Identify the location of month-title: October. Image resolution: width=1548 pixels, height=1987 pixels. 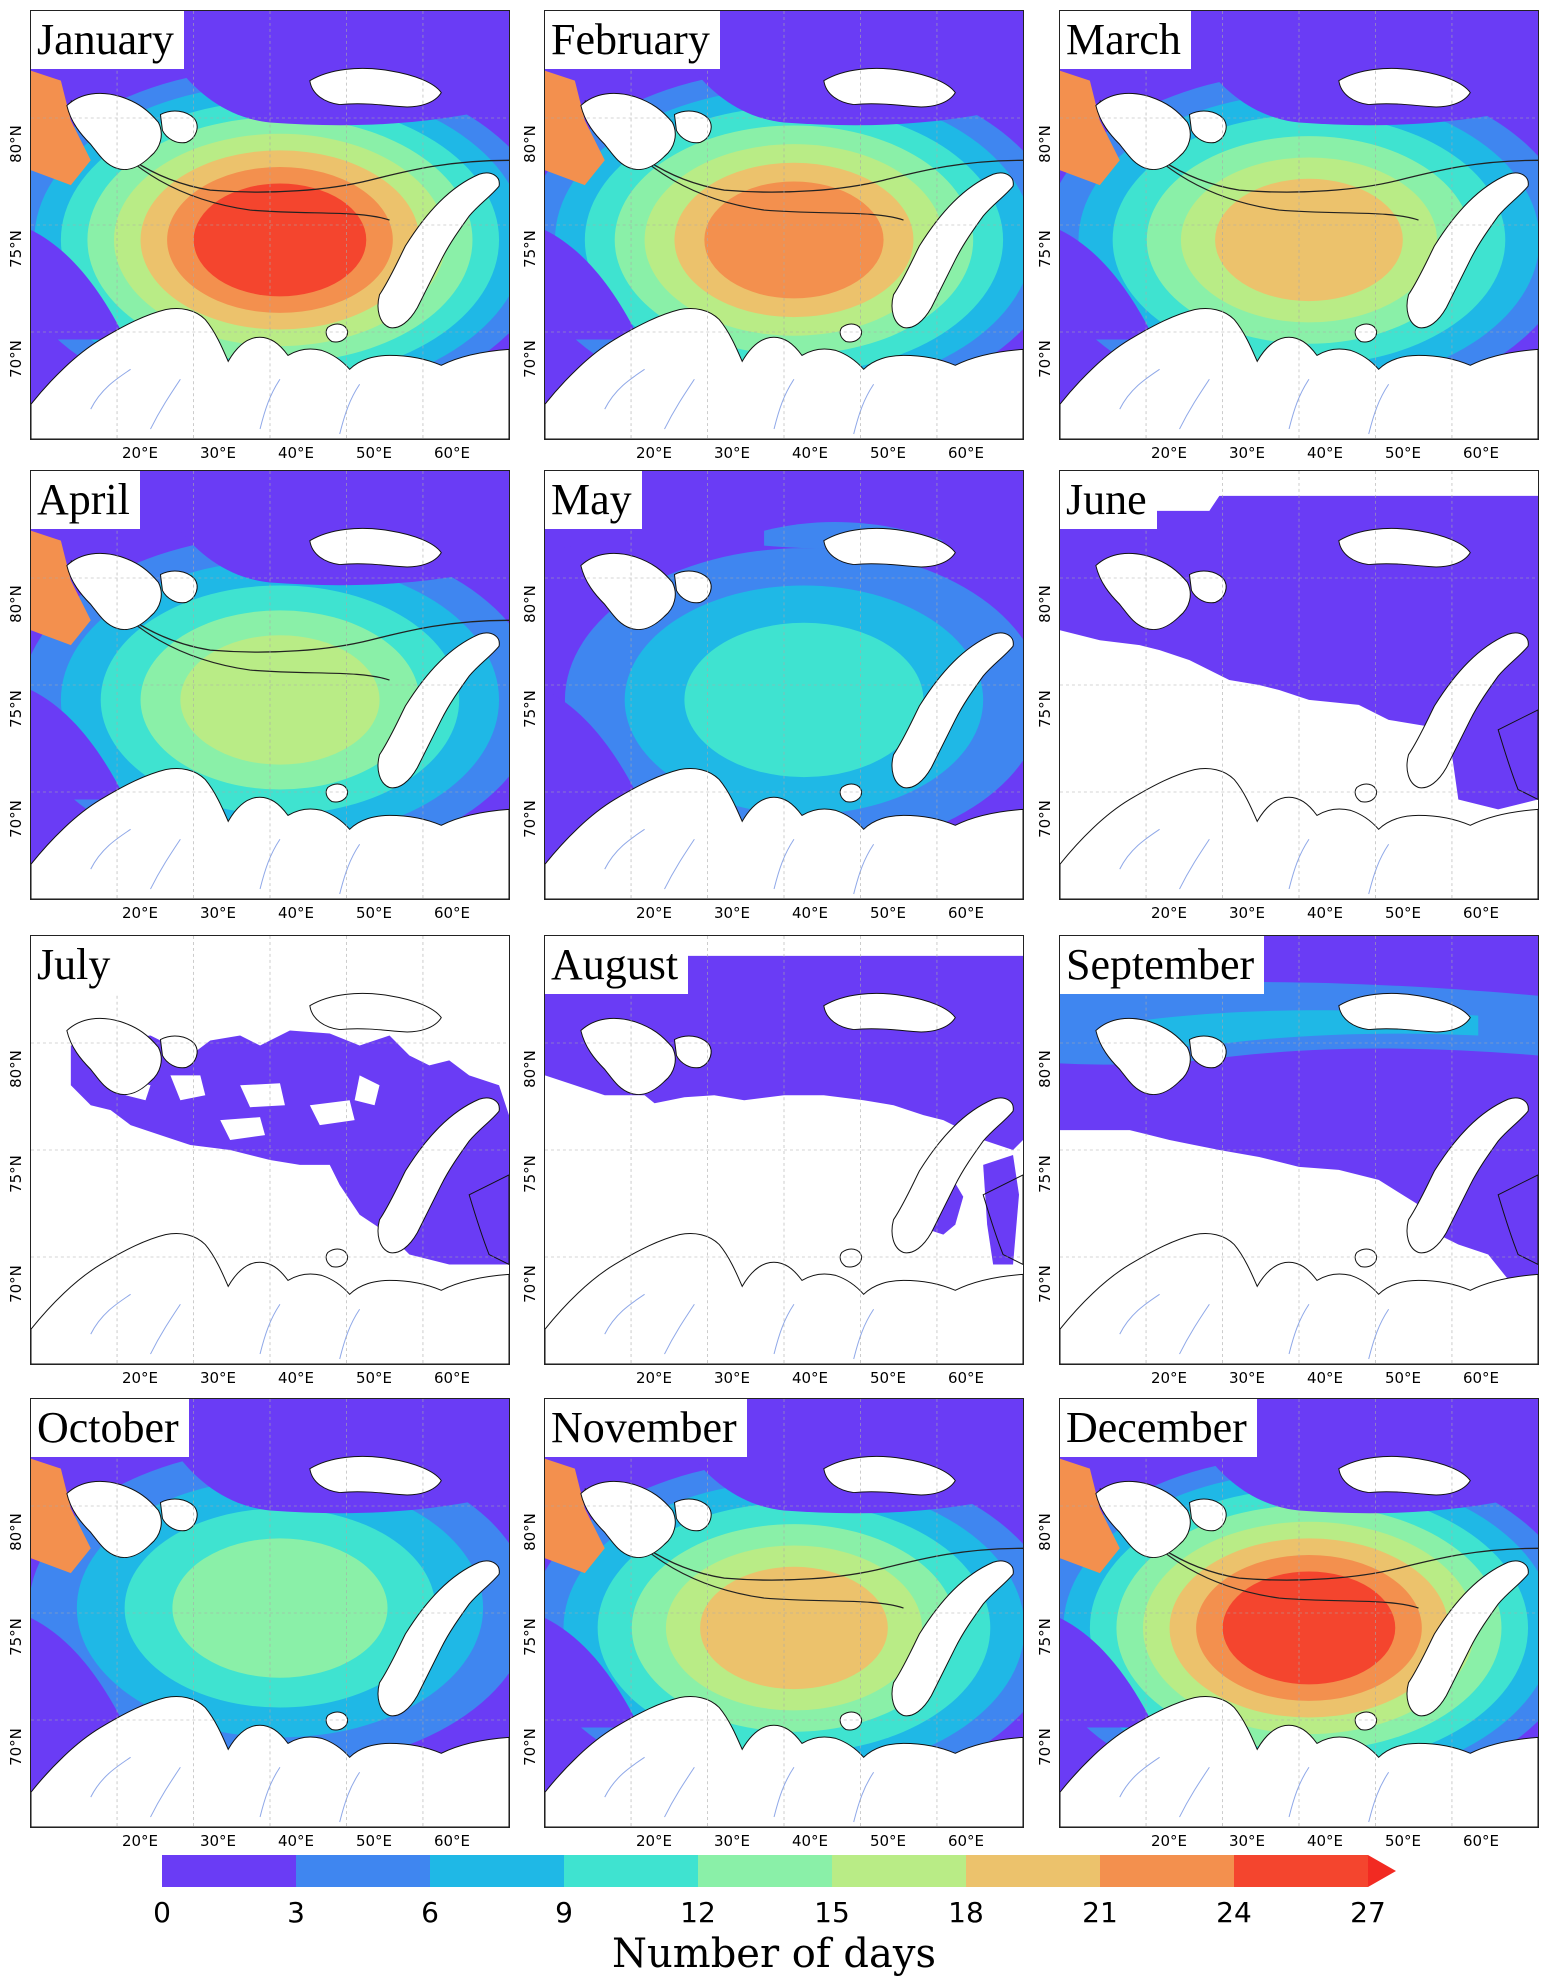
(110, 1428).